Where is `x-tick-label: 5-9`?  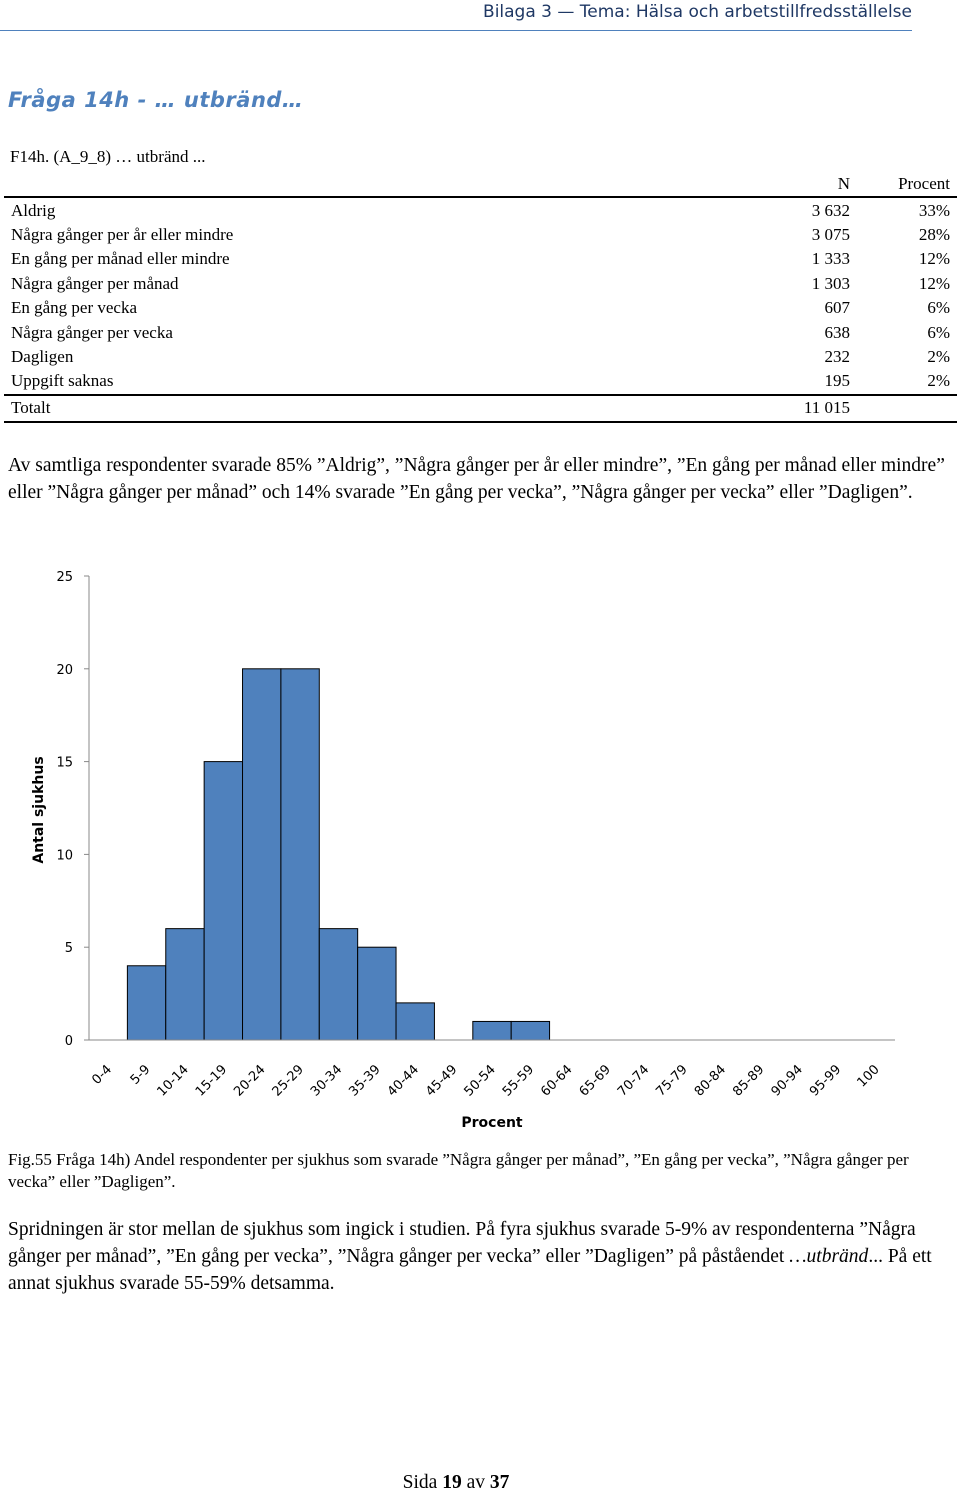
x-tick-label: 5-9 is located at coordinates (141, 1075).